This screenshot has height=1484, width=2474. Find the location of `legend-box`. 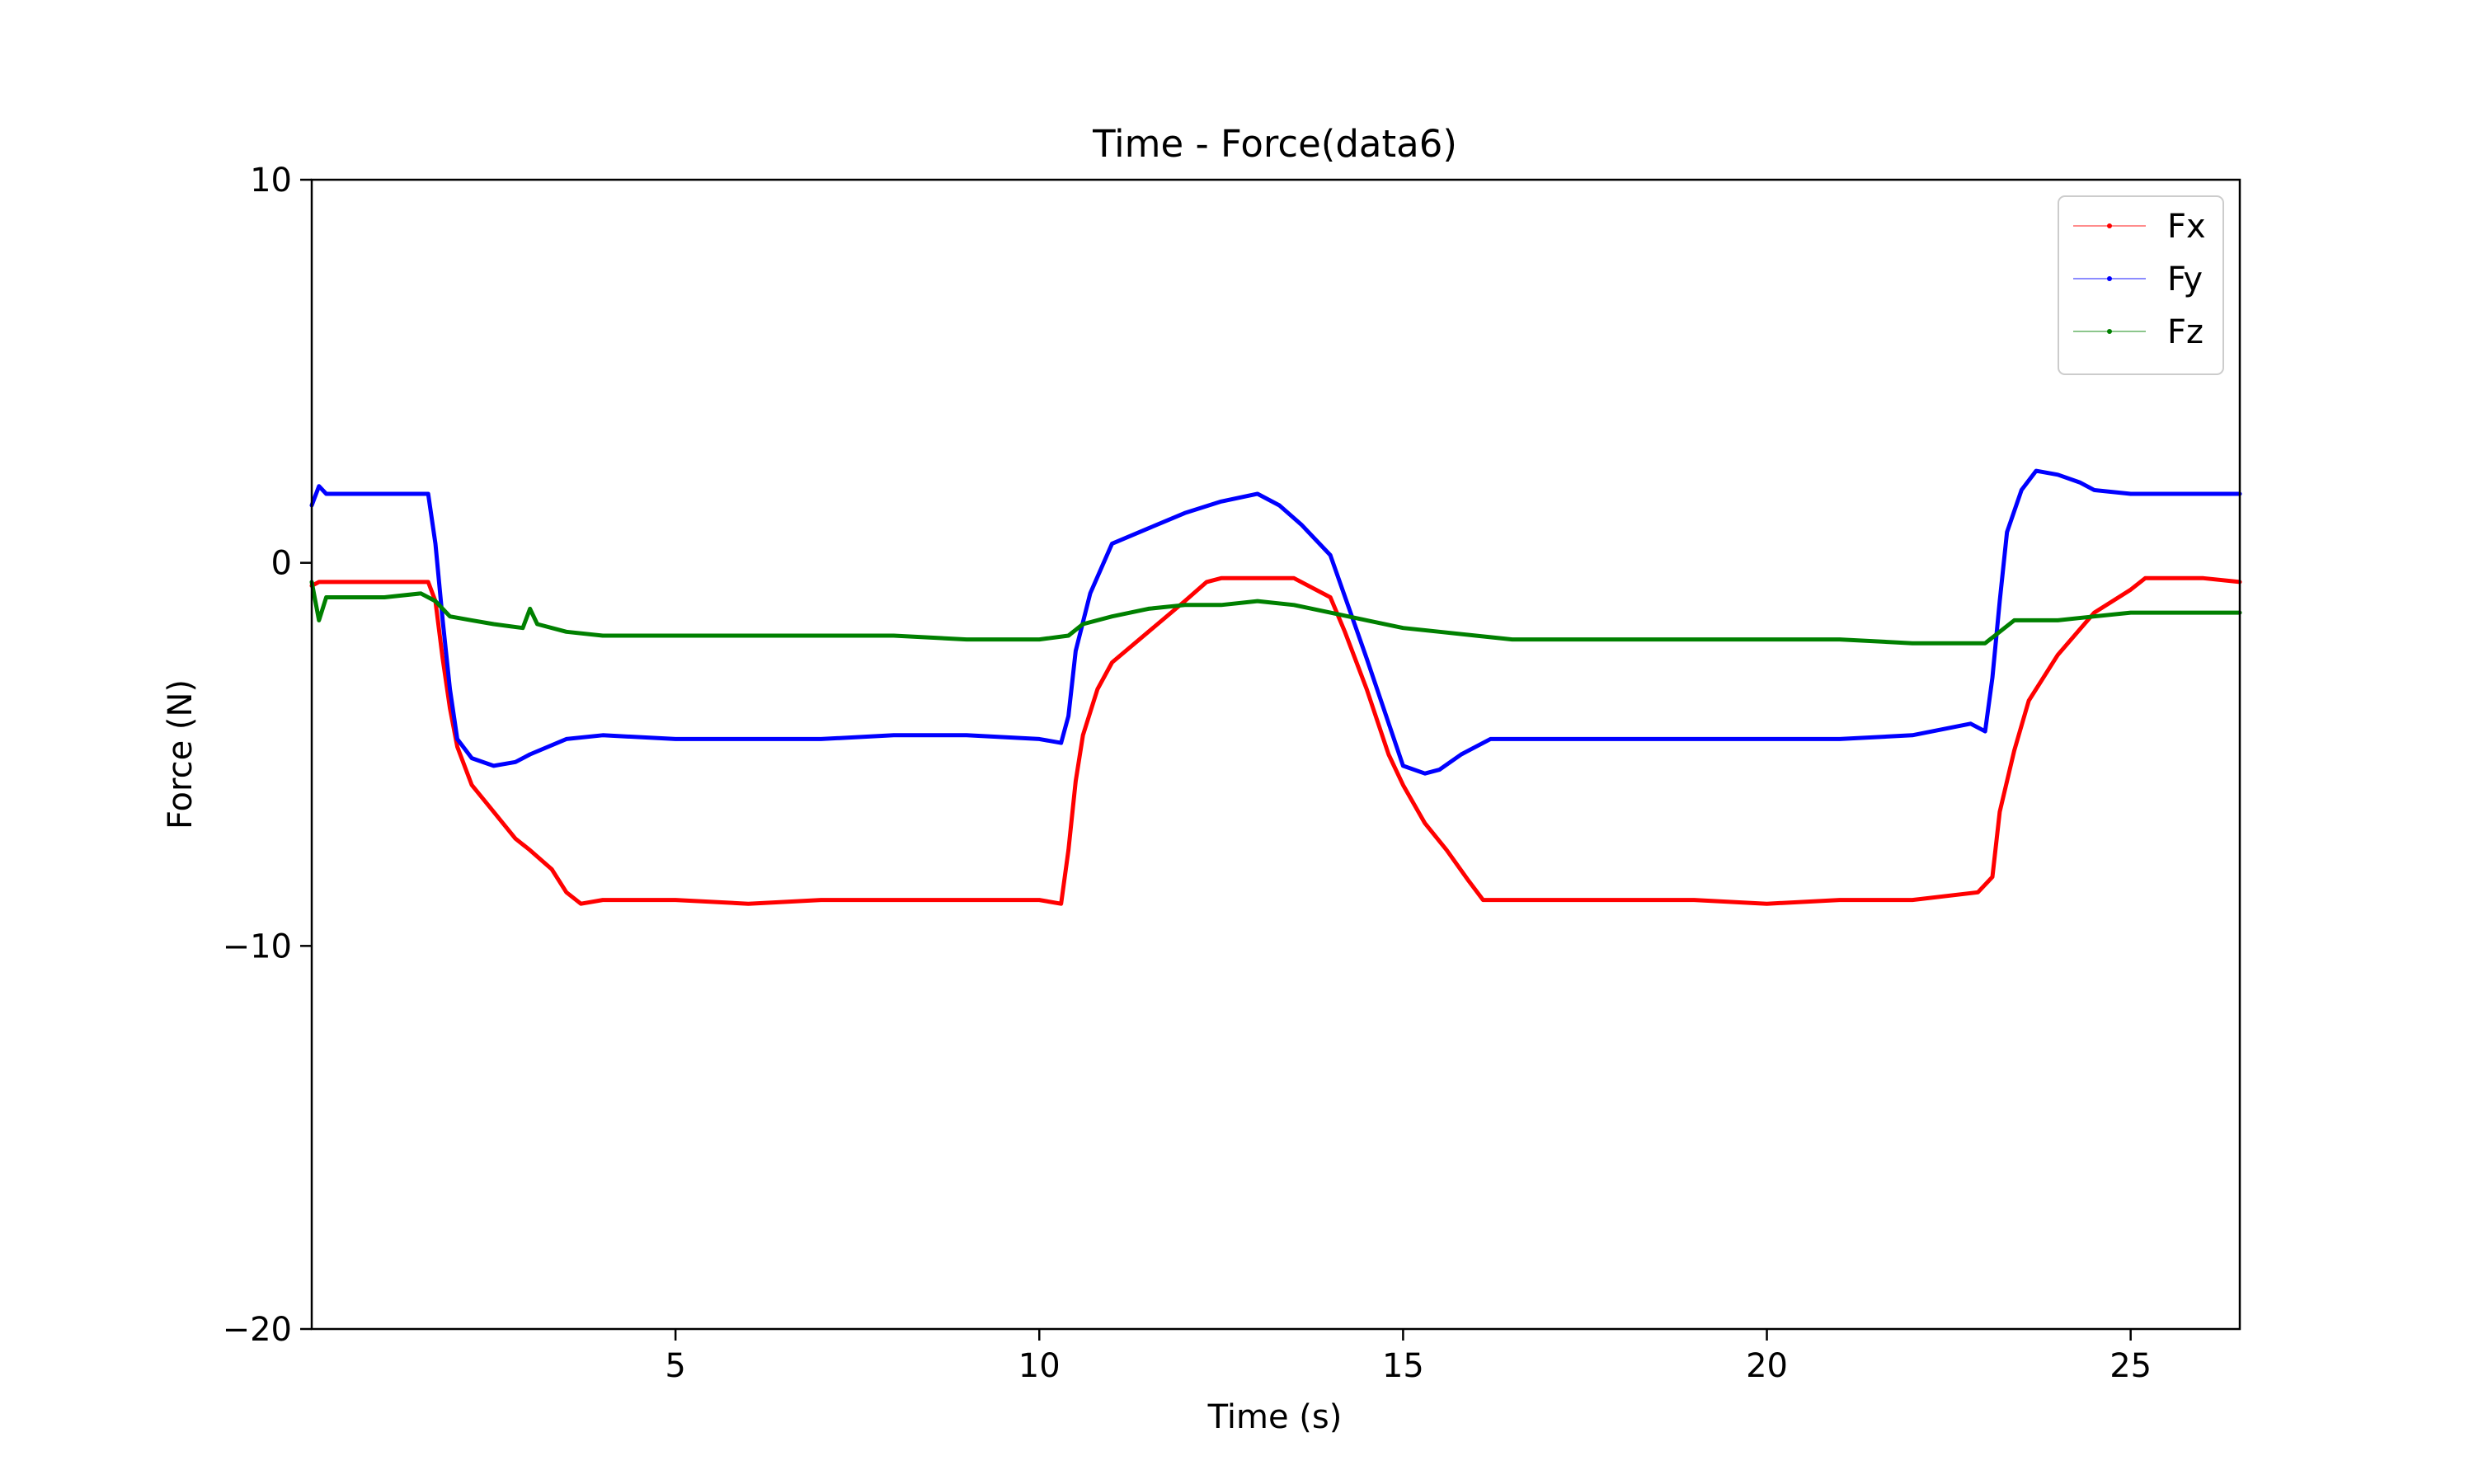

legend-box is located at coordinates (2141, 285).